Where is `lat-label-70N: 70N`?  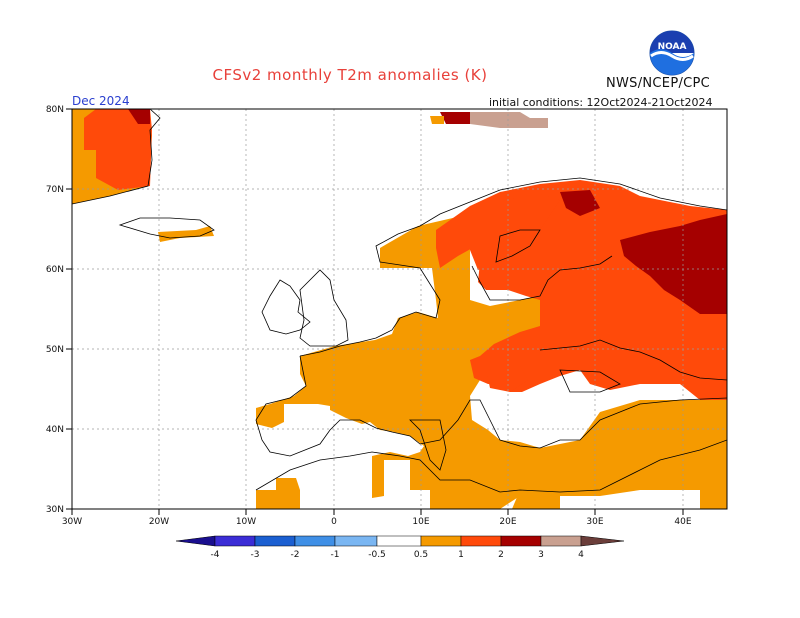
lat-label-70N: 70N is located at coordinates (55, 190).